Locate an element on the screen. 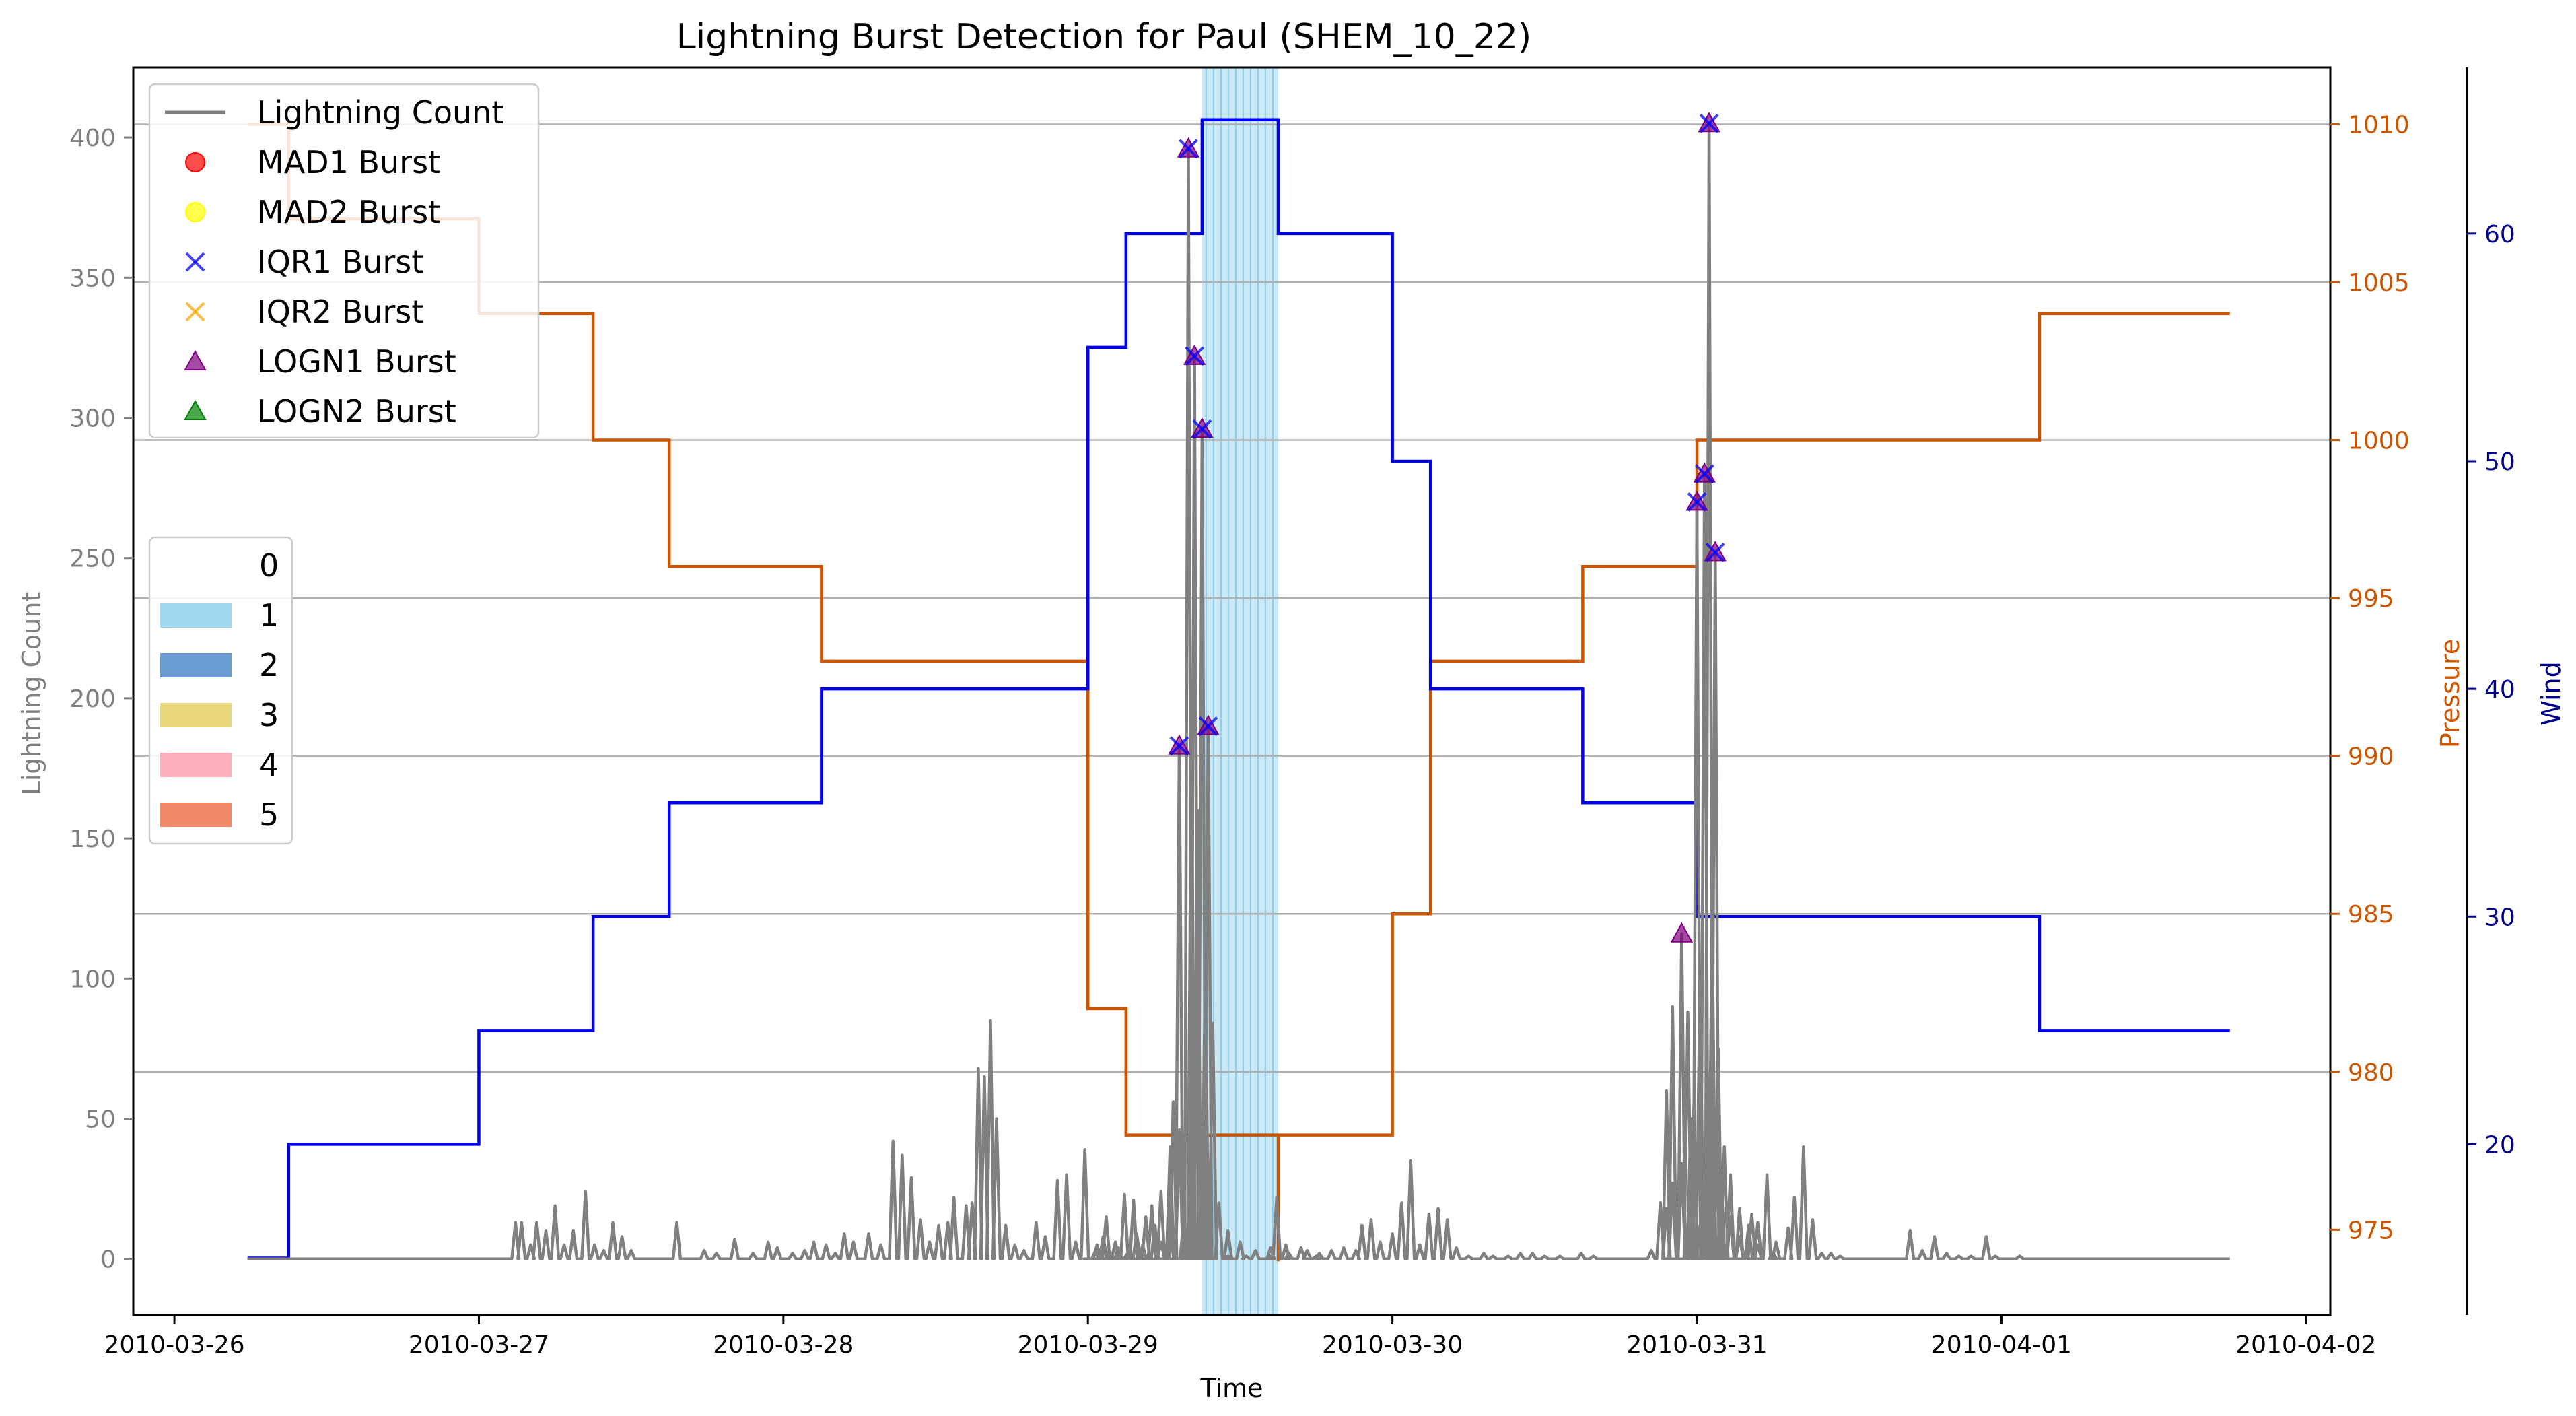 The height and width of the screenshot is (1416, 2576). x-tick-label: 2010-04-01 is located at coordinates (2001, 1345).